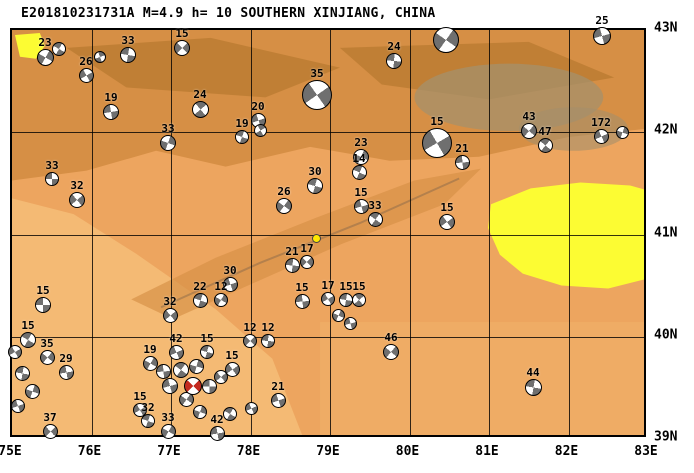 Image resolution: width=694 pixels, height=473 pixels. Describe the element at coordinates (328, 451) in the screenshot. I see `lon-axis-label: 79E` at that location.